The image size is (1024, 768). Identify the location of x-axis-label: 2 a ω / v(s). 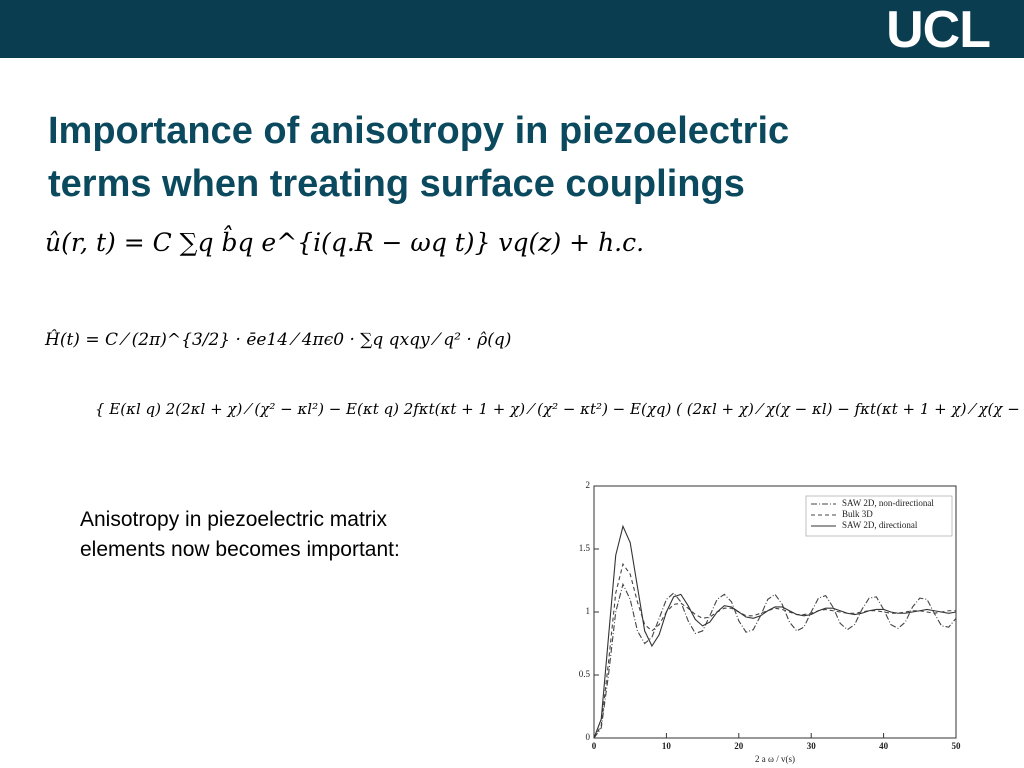
(775, 759).